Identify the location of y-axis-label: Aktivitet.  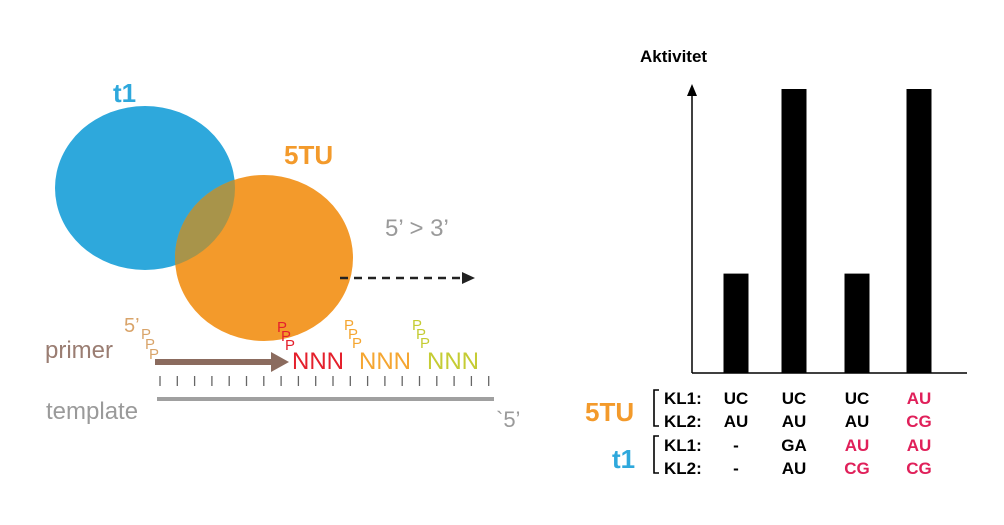
(673, 56).